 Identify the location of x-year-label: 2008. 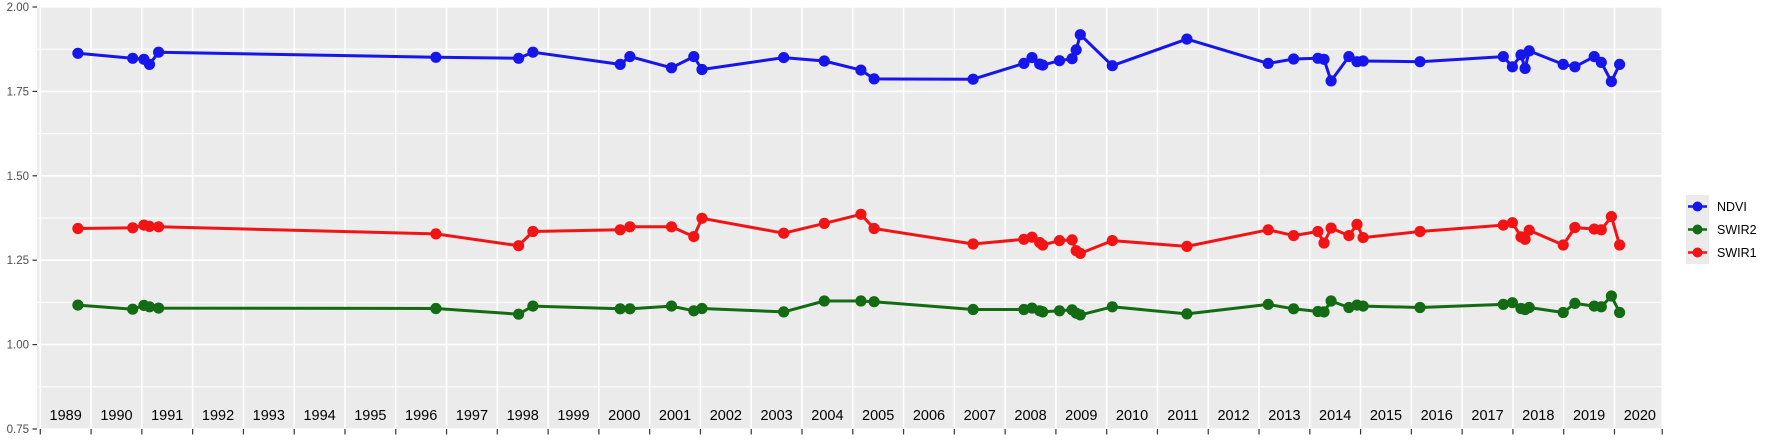
(1030, 416).